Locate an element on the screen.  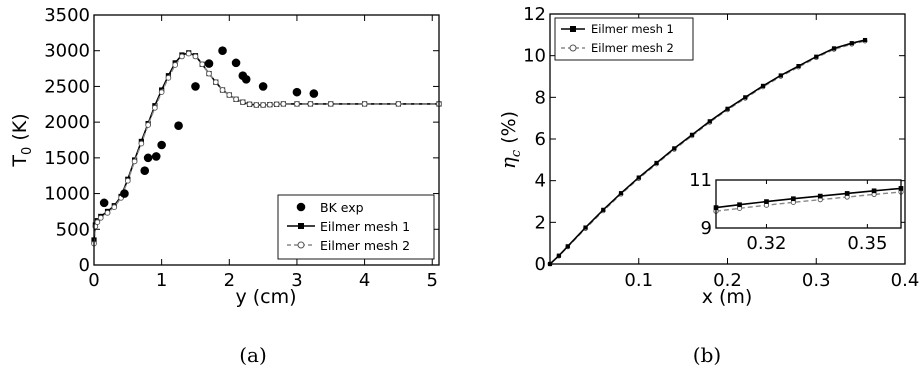
panel-a-y-label-unit: (K) is located at coordinates (20, 129).